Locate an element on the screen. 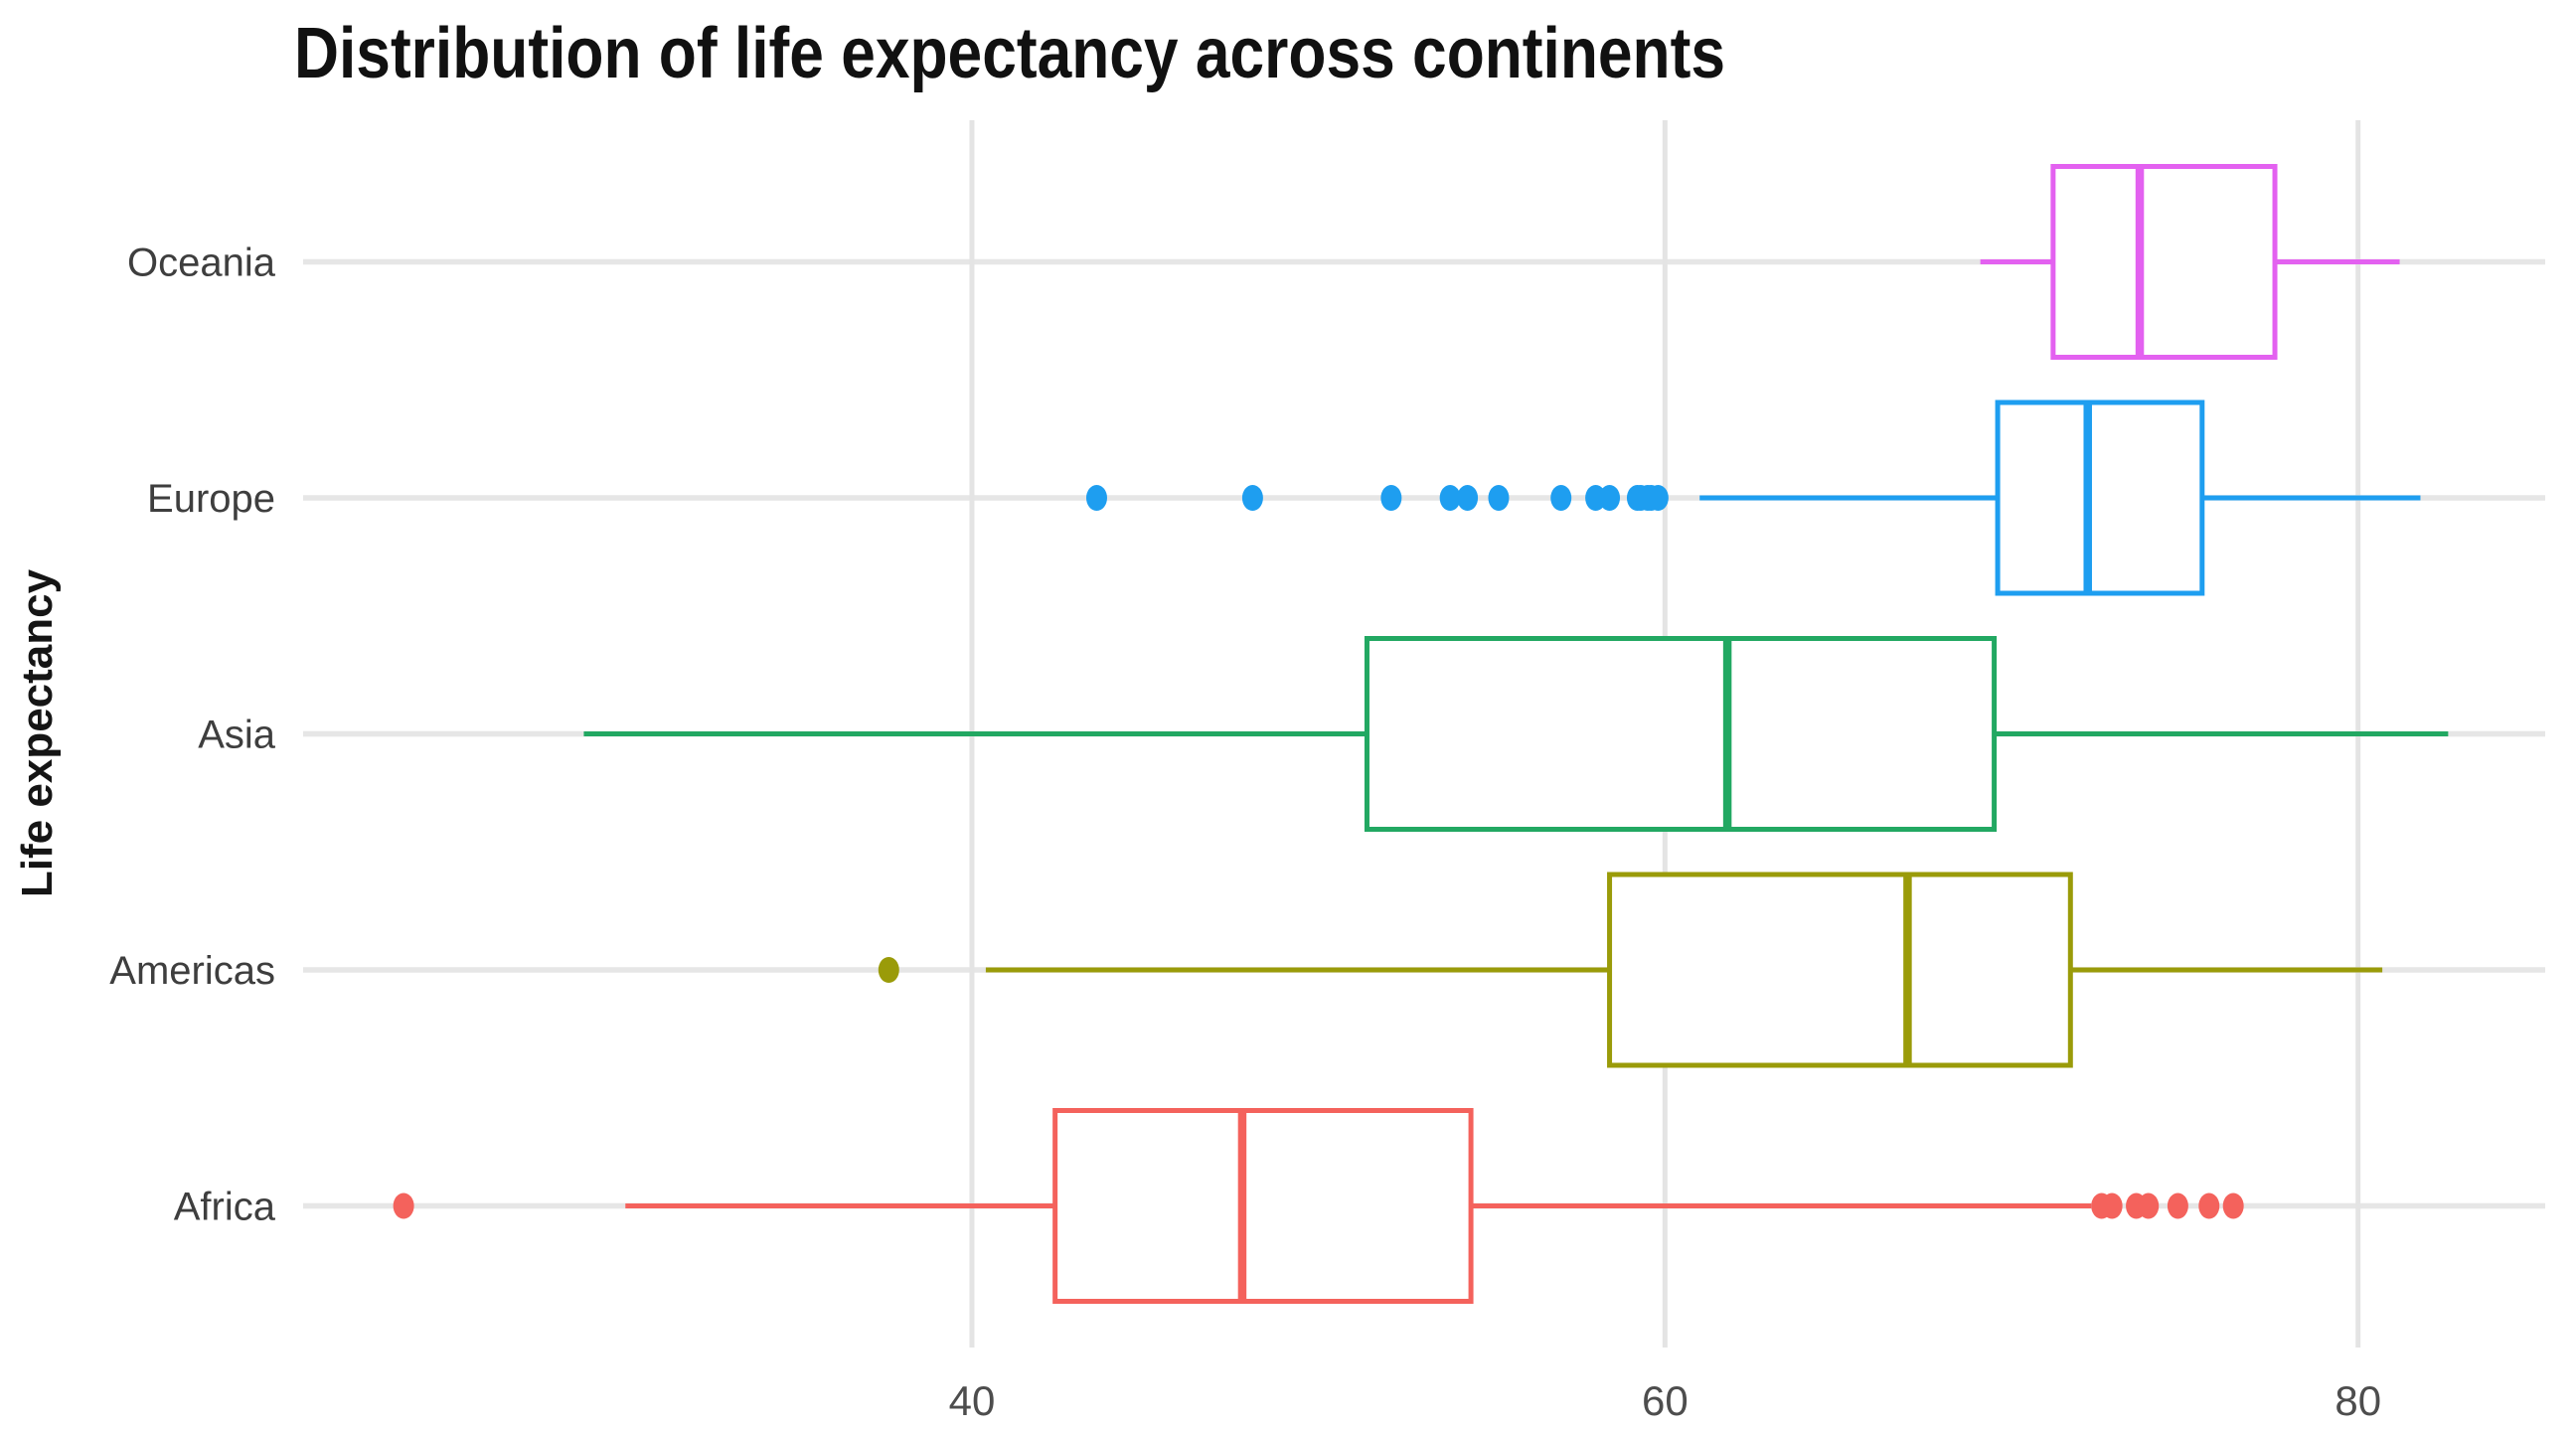 This screenshot has height=1431, width=2576. x-tick-label-60: 60 is located at coordinates (1665, 1400).